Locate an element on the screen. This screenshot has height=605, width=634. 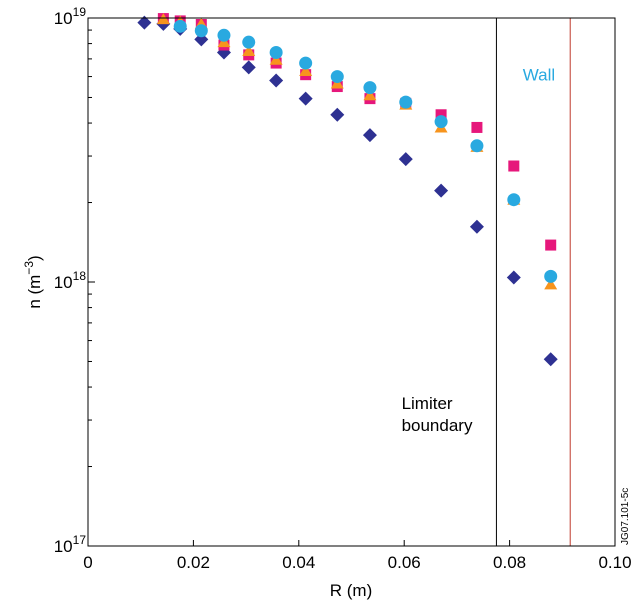
x-tick-label: 0.04 is located at coordinates (298, 562).